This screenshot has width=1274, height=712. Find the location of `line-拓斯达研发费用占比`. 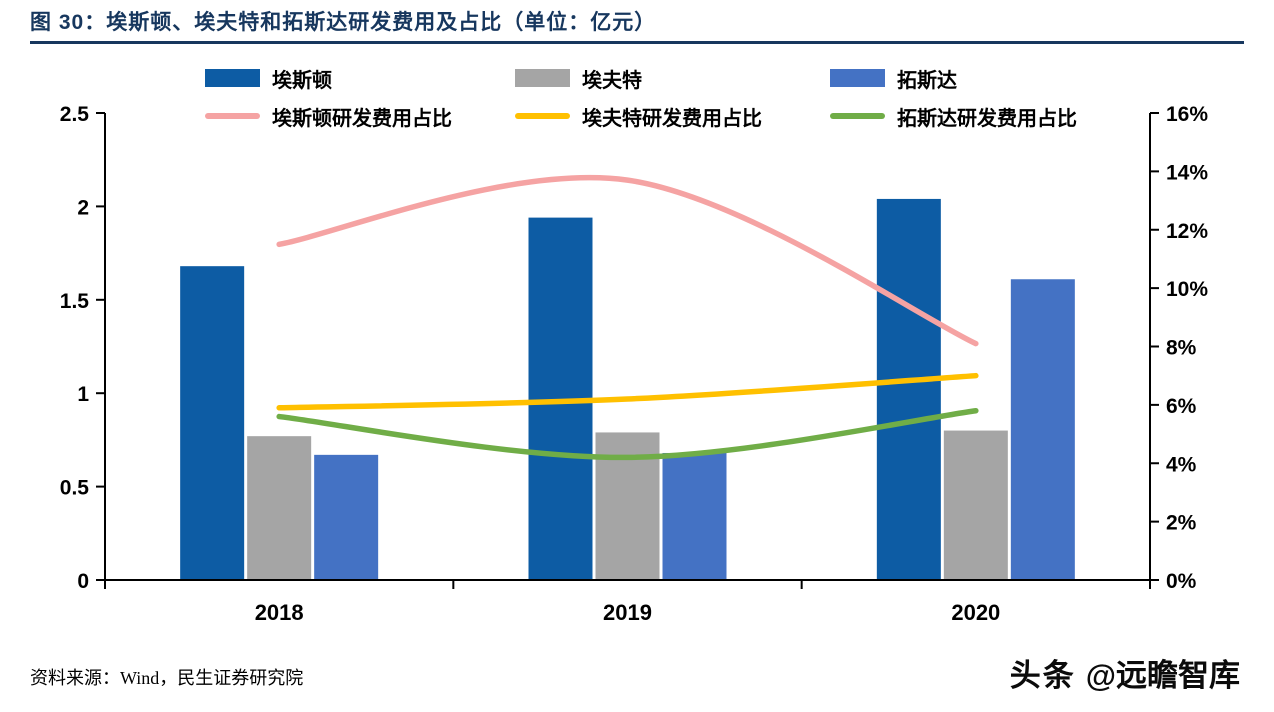

line-拓斯达研发费用占比 is located at coordinates (627, 434).